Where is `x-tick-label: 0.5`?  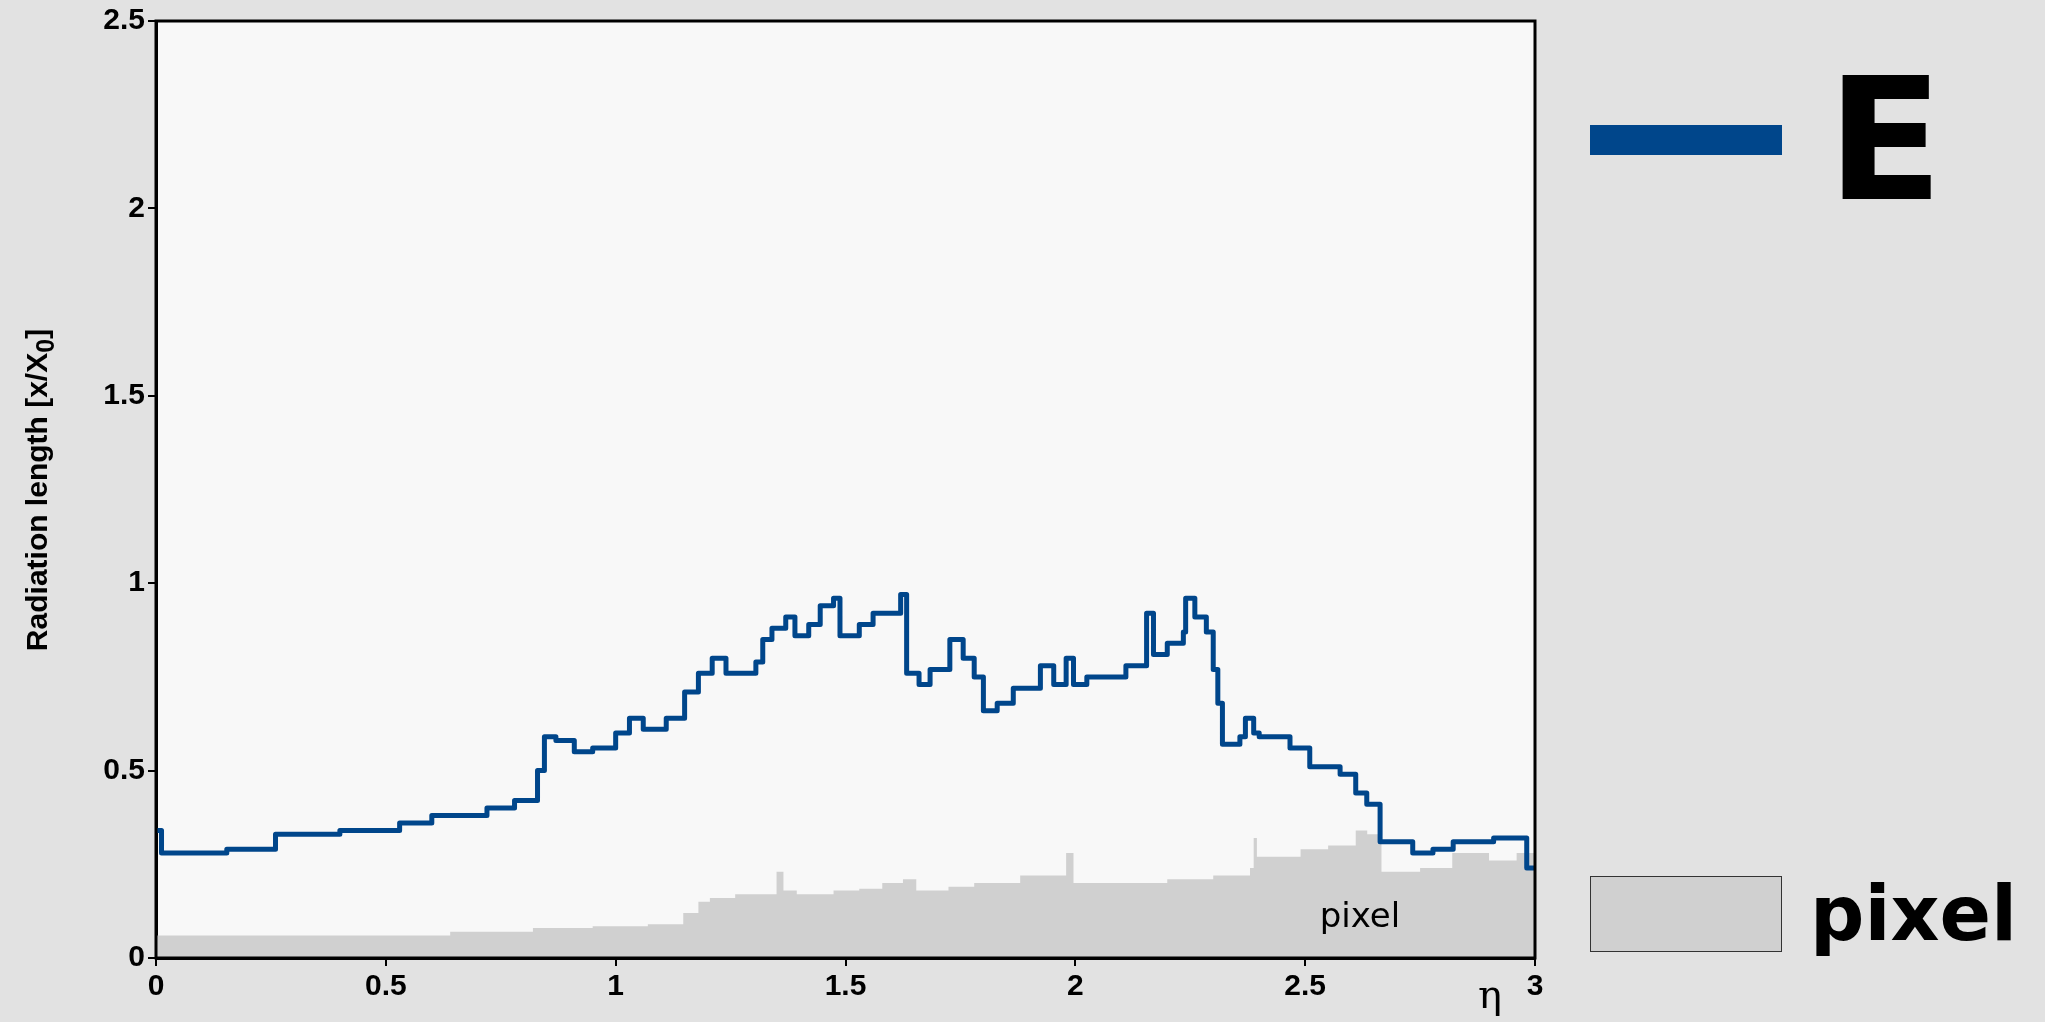
x-tick-label: 0.5 is located at coordinates (385, 985).